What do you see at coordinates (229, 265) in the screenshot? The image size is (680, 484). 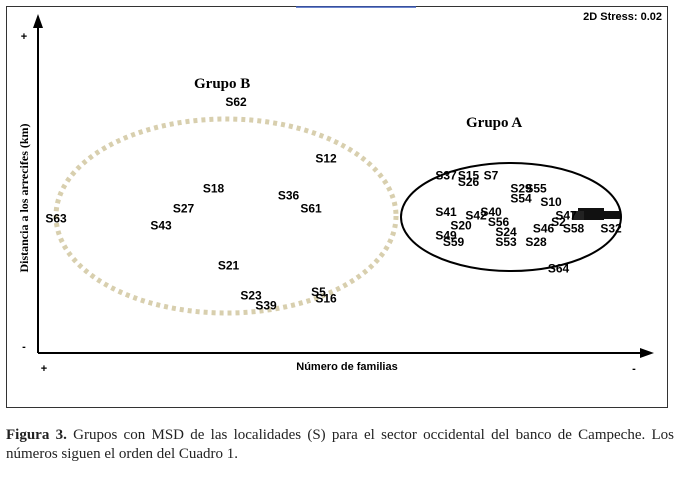 I see `point-label-s21: S21` at bounding box center [229, 265].